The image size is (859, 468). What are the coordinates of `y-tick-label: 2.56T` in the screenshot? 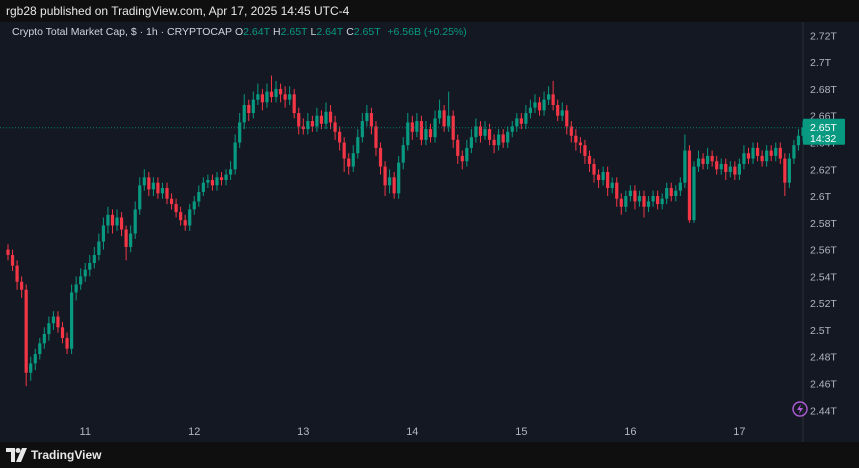 It's located at (823, 251).